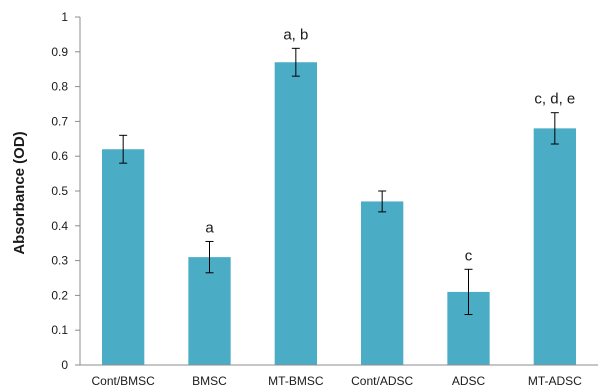 This screenshot has height=391, width=600. What do you see at coordinates (59, 261) in the screenshot?
I see `y-tick-label: 0.3` at bounding box center [59, 261].